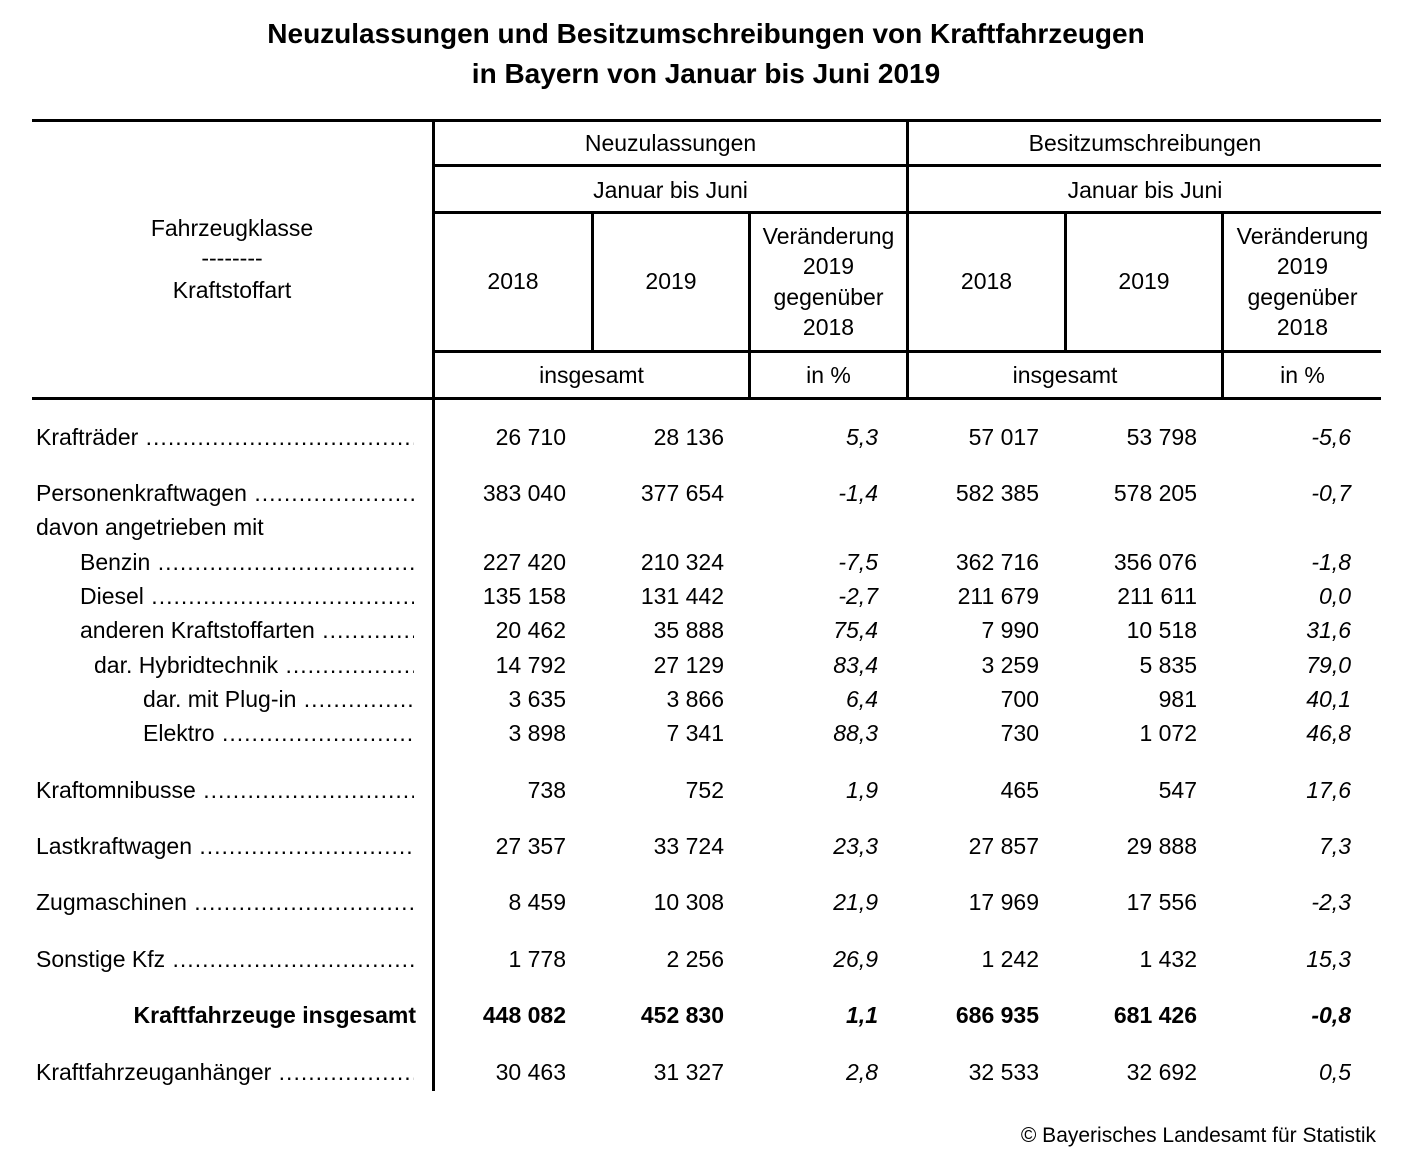 This screenshot has height=1164, width=1412. What do you see at coordinates (1328, 733) in the screenshot?
I see `table-cell: 46,8` at bounding box center [1328, 733].